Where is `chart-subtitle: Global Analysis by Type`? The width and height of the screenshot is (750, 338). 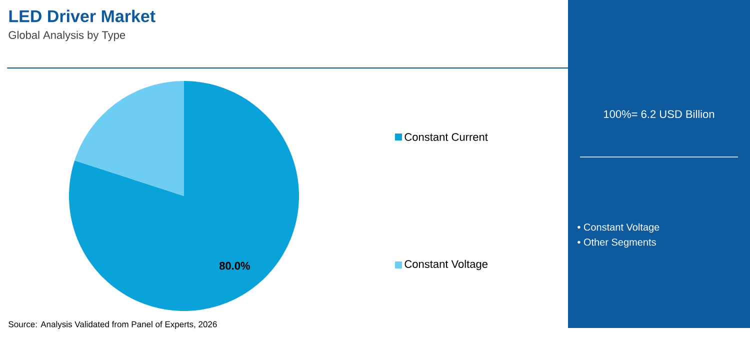 chart-subtitle: Global Analysis by Type is located at coordinates (67, 36).